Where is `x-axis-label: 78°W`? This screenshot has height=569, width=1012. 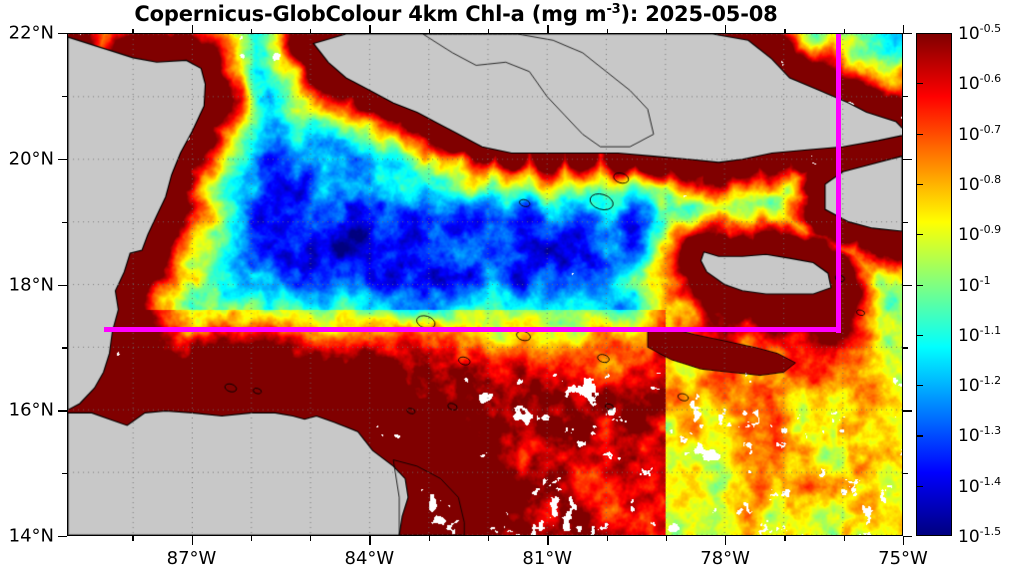
x-axis-label: 78°W is located at coordinates (725, 558).